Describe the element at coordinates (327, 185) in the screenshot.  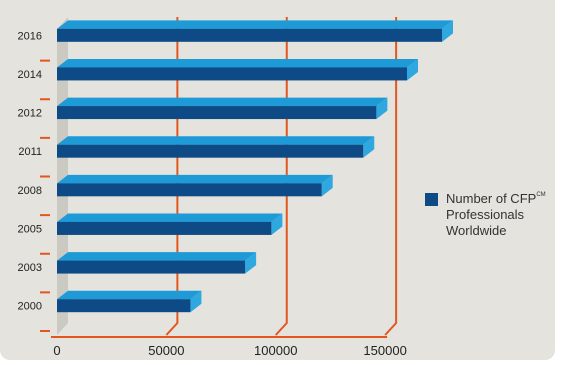
I see `bar-side-2008` at that location.